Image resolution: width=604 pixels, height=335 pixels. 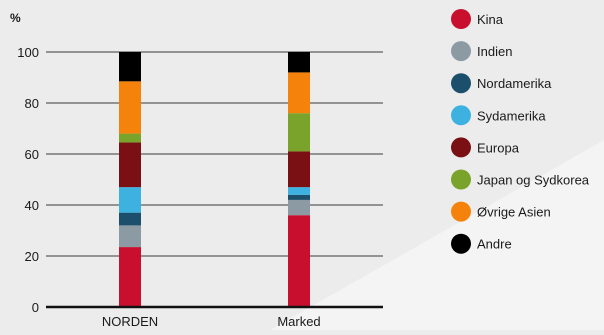 I want to click on y-tick-label: 20, so click(x=32, y=256).